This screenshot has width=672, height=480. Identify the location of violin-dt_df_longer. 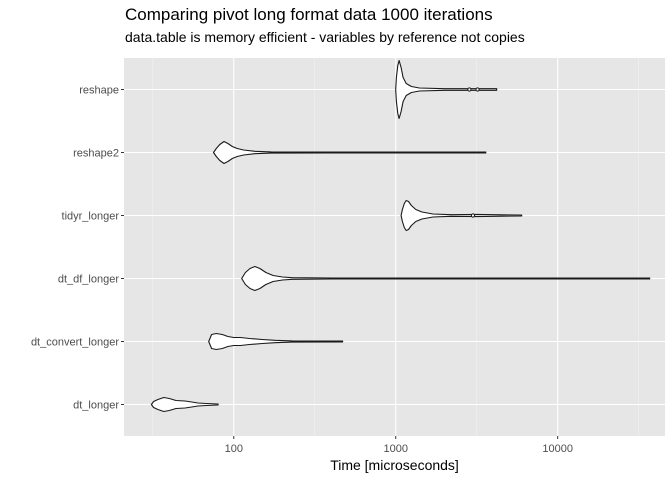
(446, 278).